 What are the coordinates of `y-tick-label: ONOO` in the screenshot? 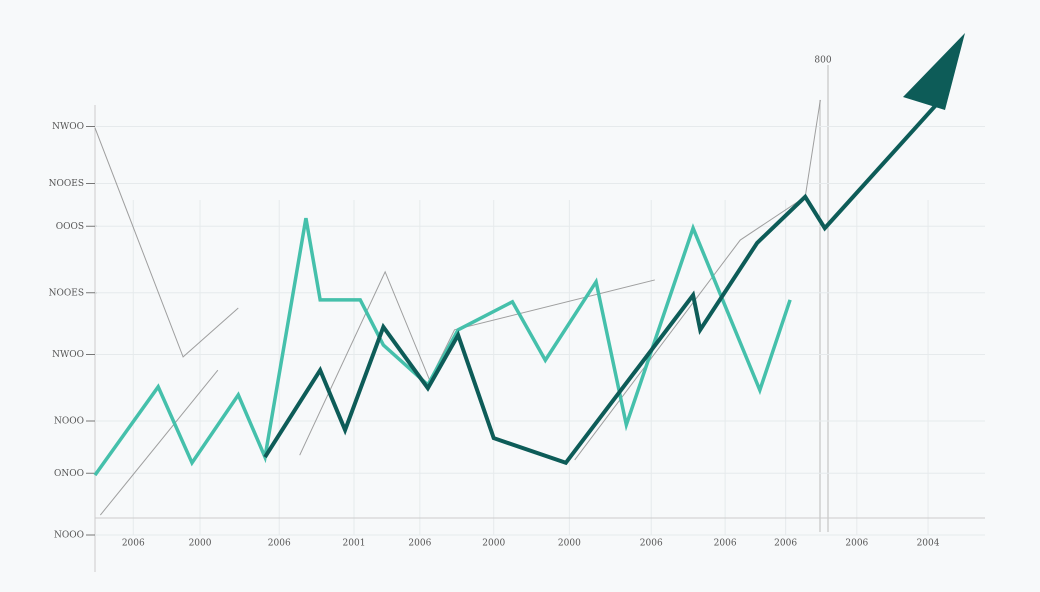 It's located at (69, 474).